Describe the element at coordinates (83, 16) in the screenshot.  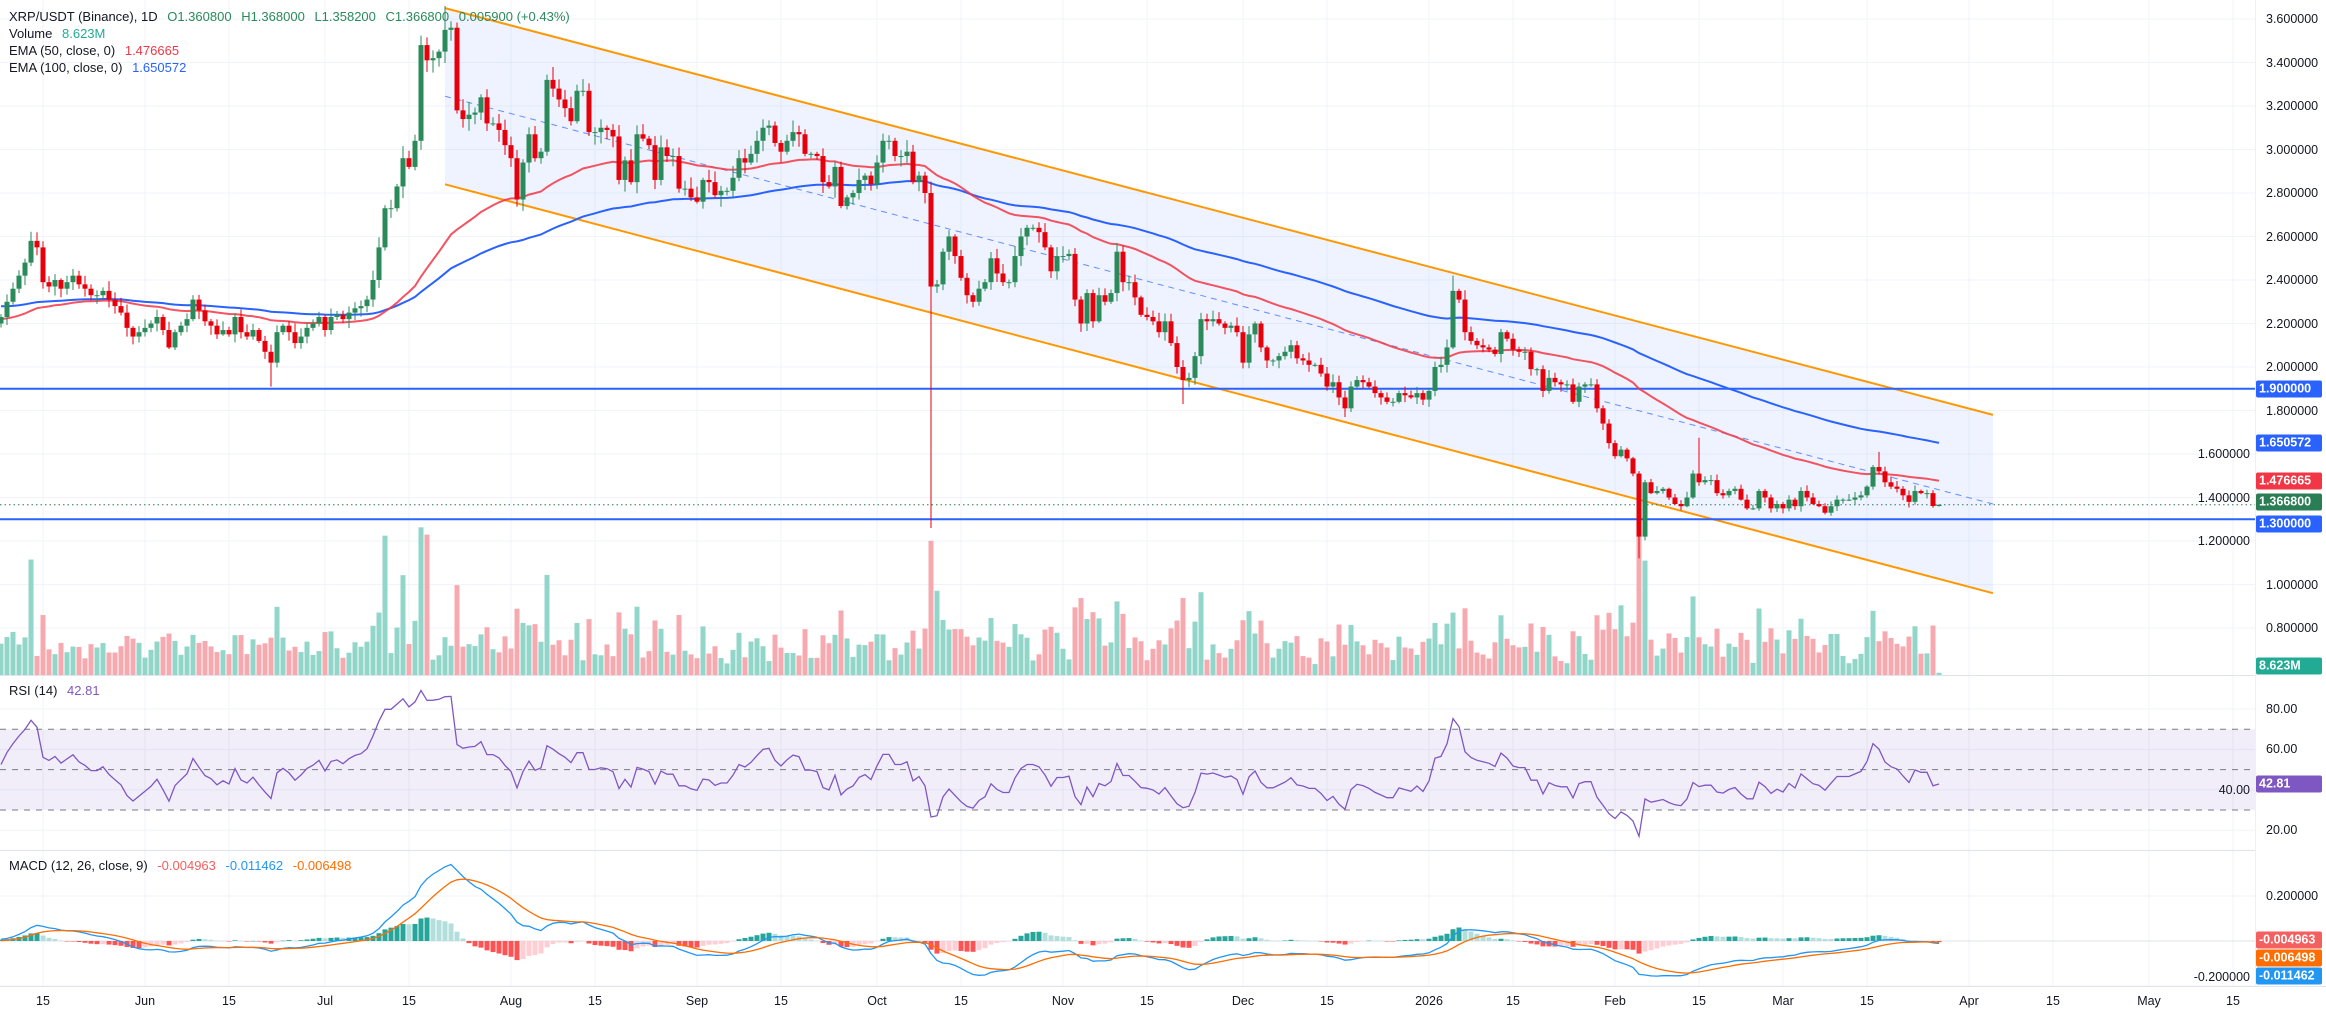
I see `symbol-title: XRP/USDT (Binance), 1D` at that location.